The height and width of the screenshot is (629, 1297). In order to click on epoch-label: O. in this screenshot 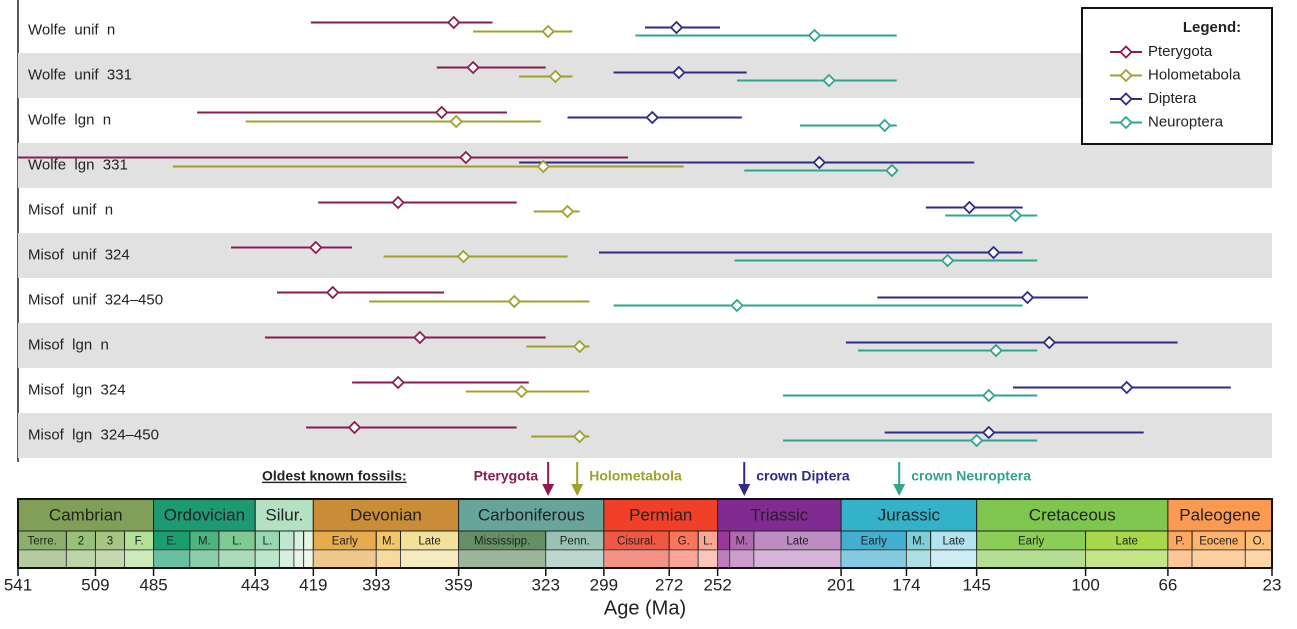, I will do `click(1259, 542)`.